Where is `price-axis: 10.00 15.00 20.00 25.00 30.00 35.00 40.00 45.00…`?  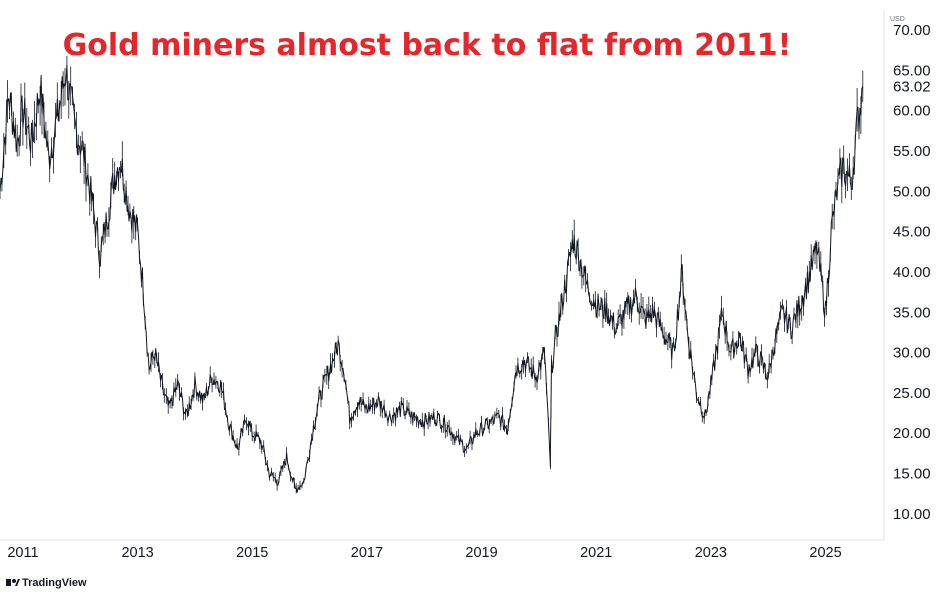
price-axis: 10.00 15.00 20.00 25.00 30.00 35.00 40.00 45.00… is located at coordinates (912, 272).